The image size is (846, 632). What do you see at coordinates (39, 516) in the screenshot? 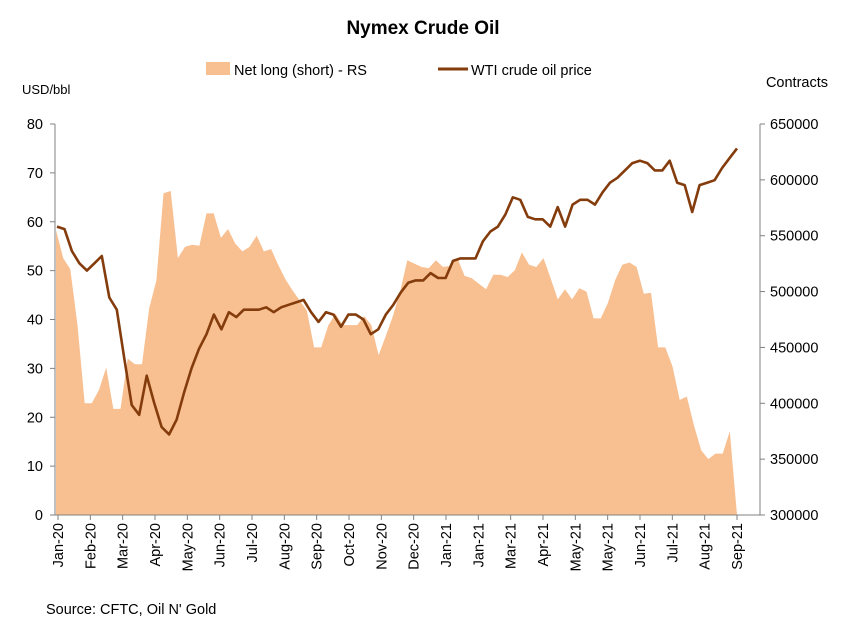
I see `left-tick-label: 0` at bounding box center [39, 516].